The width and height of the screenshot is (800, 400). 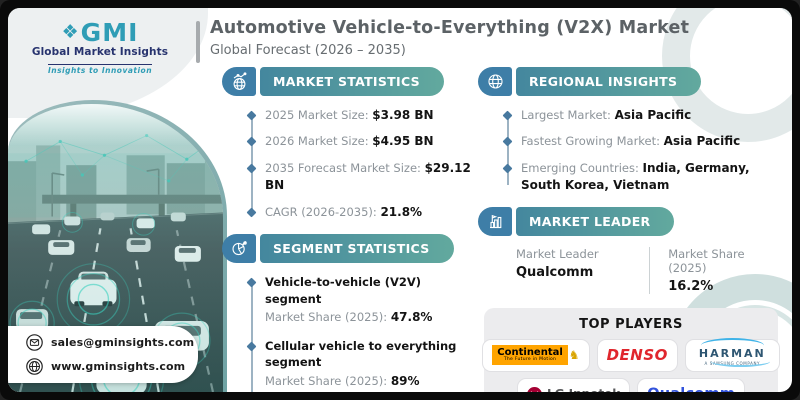 What do you see at coordinates (123, 342) in the screenshot?
I see `email-text: sales@gminsights.com` at bounding box center [123, 342].